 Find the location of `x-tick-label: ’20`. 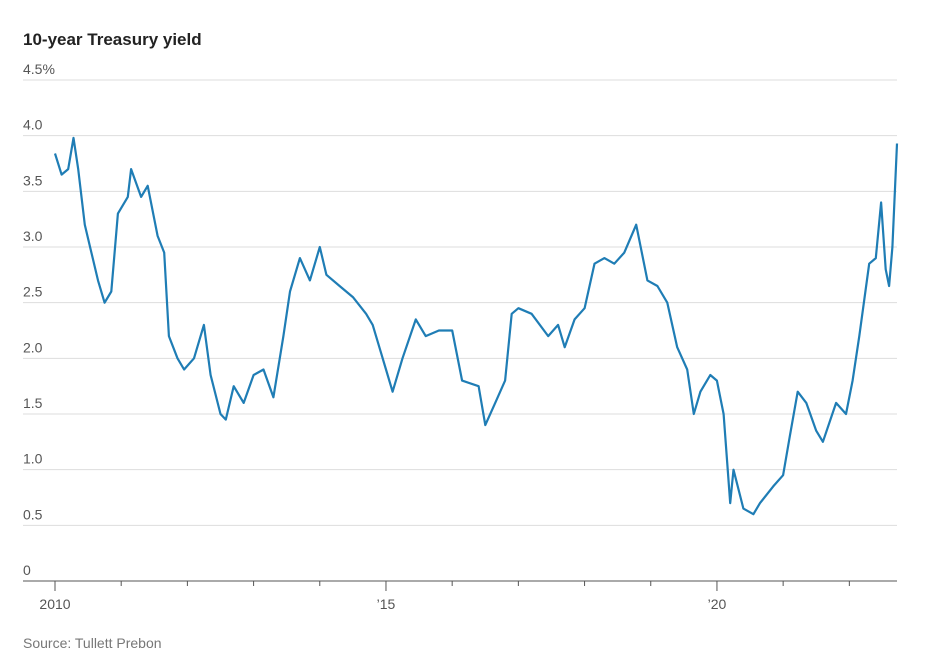

x-tick-label: ’20 is located at coordinates (717, 604).